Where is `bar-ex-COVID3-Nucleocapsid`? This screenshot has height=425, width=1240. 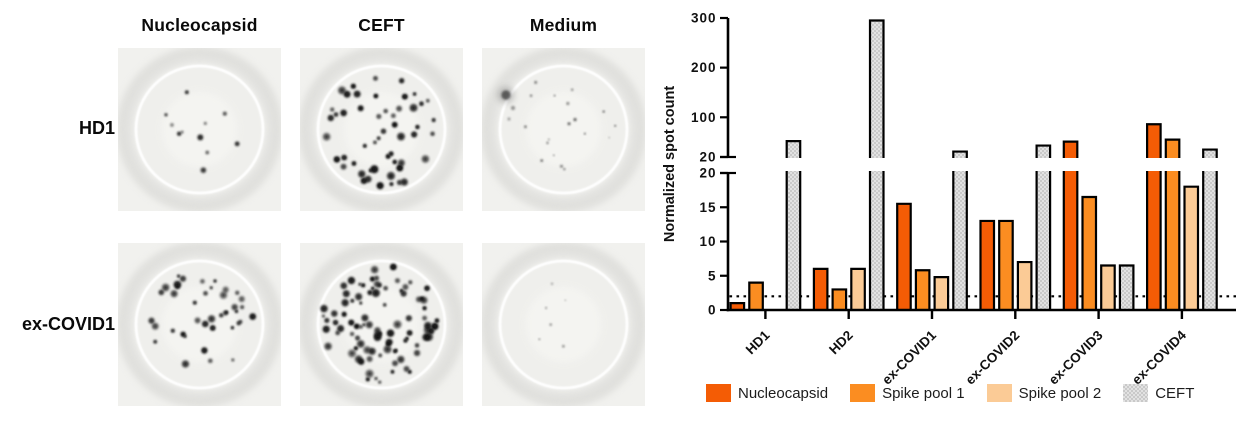
bar-ex-COVID3-Nucleocapsid is located at coordinates (1070, 225).